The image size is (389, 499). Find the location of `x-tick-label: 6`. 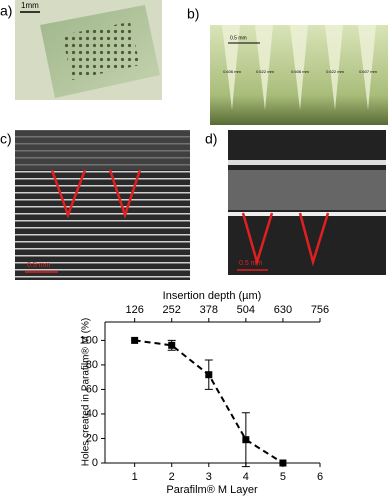

x-tick-label: 6 is located at coordinates (320, 477).